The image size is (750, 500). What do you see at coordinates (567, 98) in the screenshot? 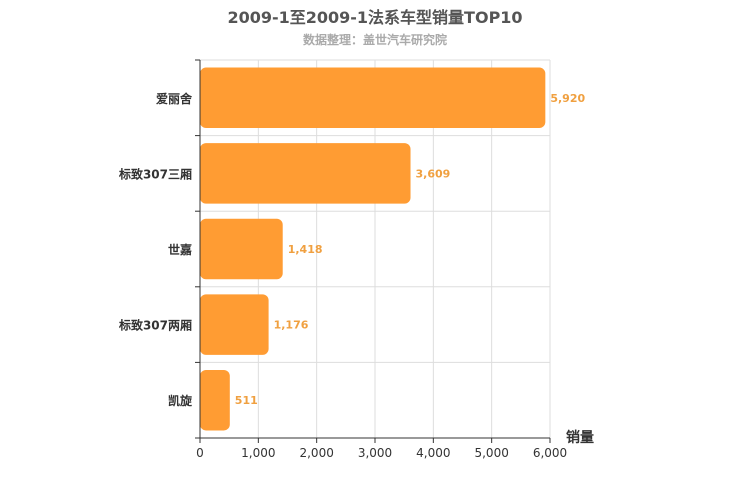
I see `data-label: 5,920` at bounding box center [567, 98].